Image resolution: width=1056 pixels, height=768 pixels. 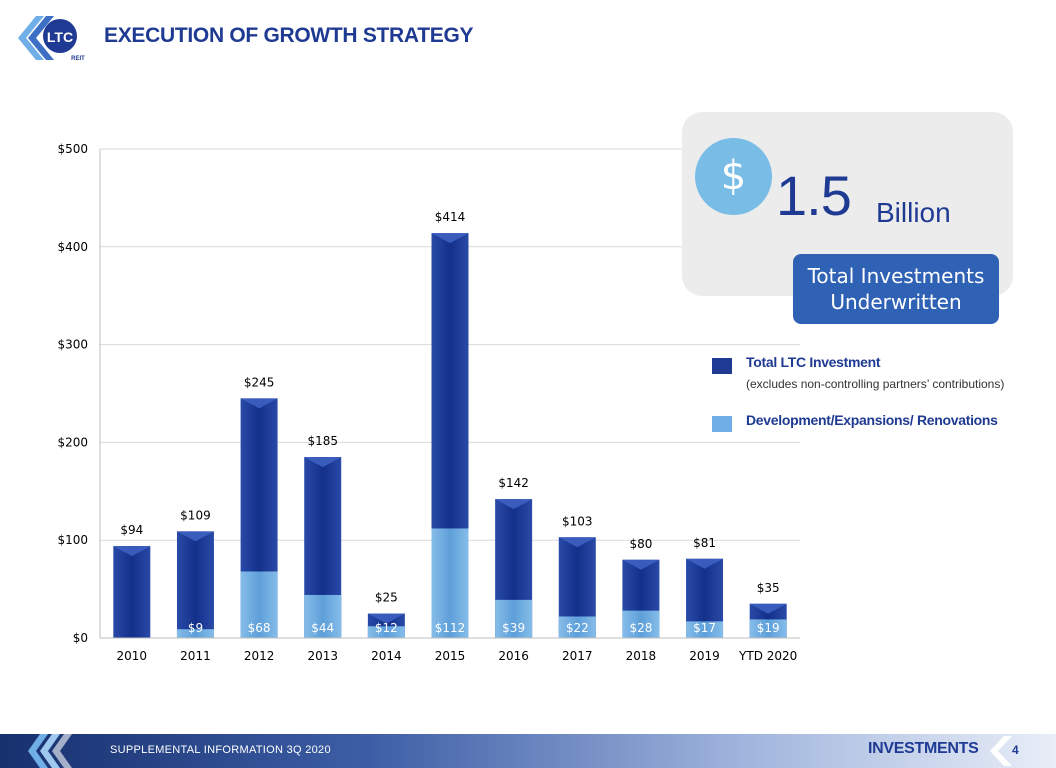 What do you see at coordinates (733, 176) in the screenshot?
I see `dollar-icon: $` at bounding box center [733, 176].